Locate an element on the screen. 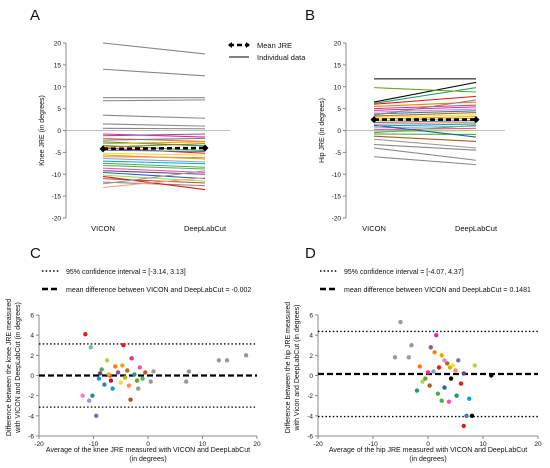  x-tick-label: -10 is located at coordinates (373, 444).